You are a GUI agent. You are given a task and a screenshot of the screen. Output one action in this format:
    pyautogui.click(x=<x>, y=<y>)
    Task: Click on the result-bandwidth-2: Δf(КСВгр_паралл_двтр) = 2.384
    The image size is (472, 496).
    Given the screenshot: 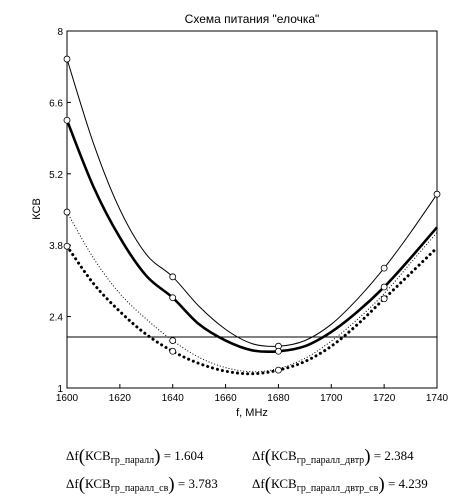 What is the action you would take?
    pyautogui.click(x=333, y=456)
    